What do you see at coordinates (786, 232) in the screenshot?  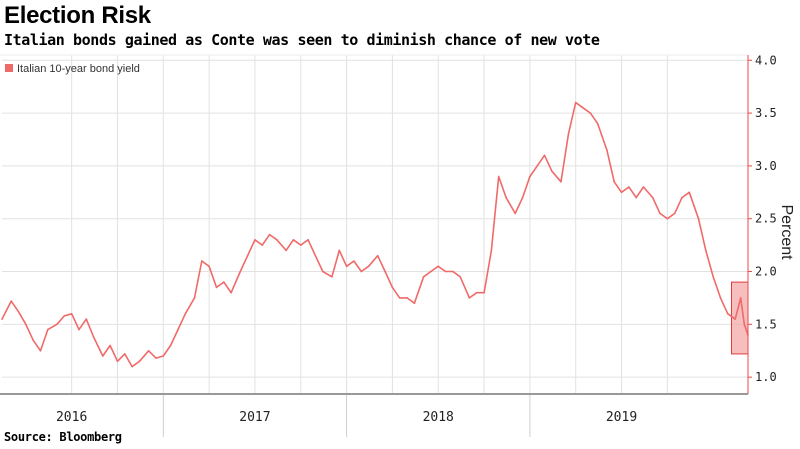 I see `y-axis-label: Percent` at bounding box center [786, 232].